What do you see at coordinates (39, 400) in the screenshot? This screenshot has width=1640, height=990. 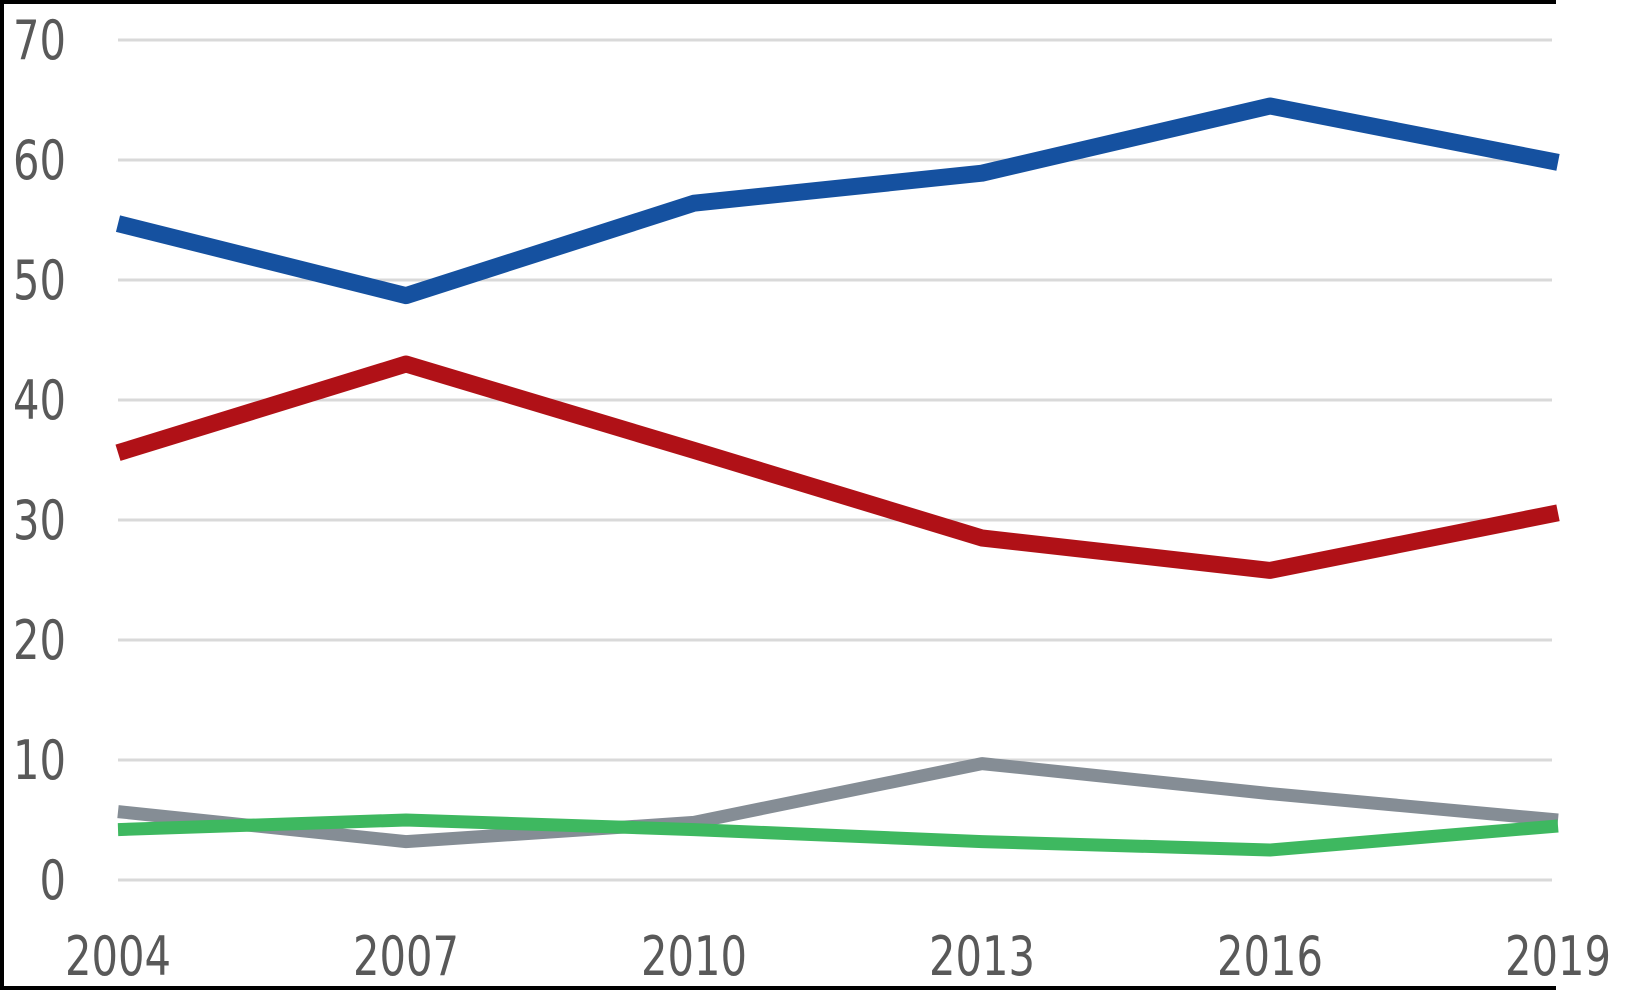 I see `y-tick-label: 40` at bounding box center [39, 400].